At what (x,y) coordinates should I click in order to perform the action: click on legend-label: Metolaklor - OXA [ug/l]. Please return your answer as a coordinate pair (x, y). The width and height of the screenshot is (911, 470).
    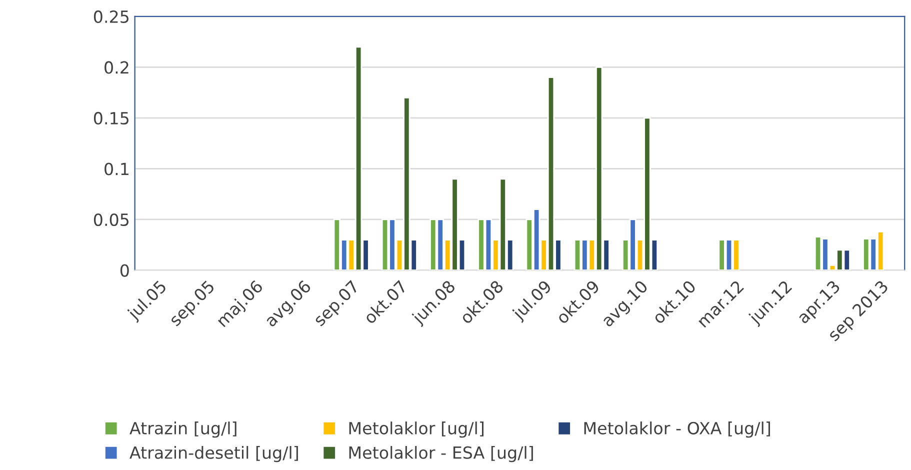
    Looking at the image, I should click on (677, 430).